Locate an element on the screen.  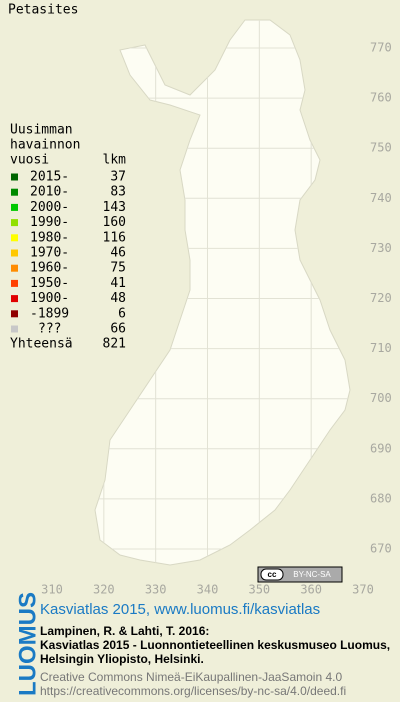
legend-count-heading: lkm is located at coordinates (115, 160).